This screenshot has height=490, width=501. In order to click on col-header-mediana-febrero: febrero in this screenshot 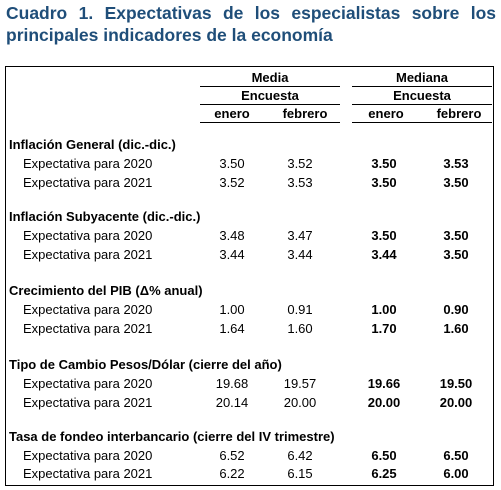, I will do `click(459, 113)`.